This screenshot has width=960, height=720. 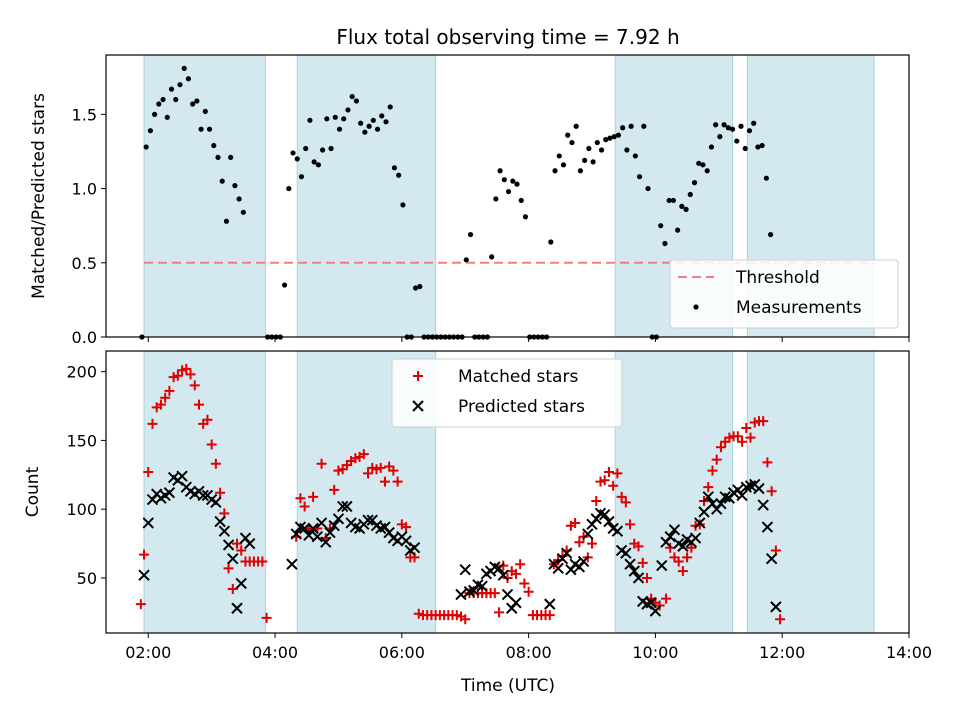 I want to click on legend-measurement-symbol, so click(x=696, y=307).